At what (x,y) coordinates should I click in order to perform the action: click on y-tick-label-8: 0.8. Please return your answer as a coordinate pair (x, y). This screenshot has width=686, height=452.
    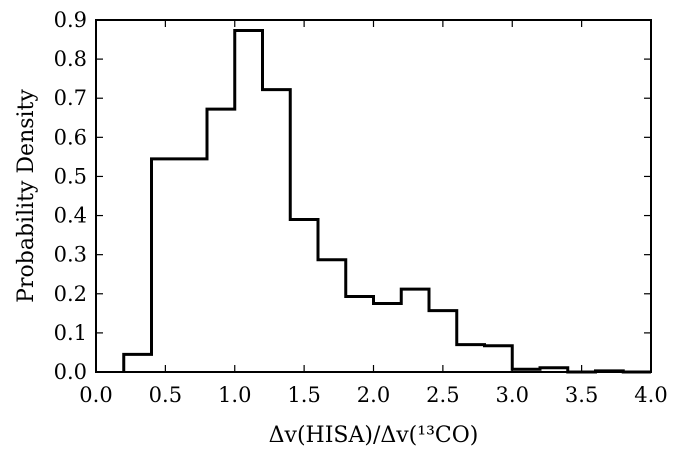
    Looking at the image, I should click on (70, 59).